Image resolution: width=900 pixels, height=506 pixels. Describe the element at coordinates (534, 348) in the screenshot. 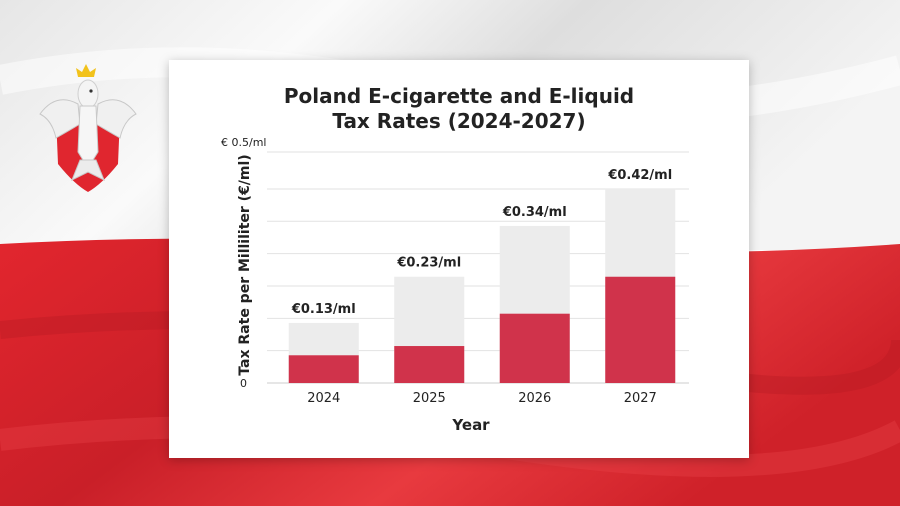

I see `bar-fill-2026` at that location.